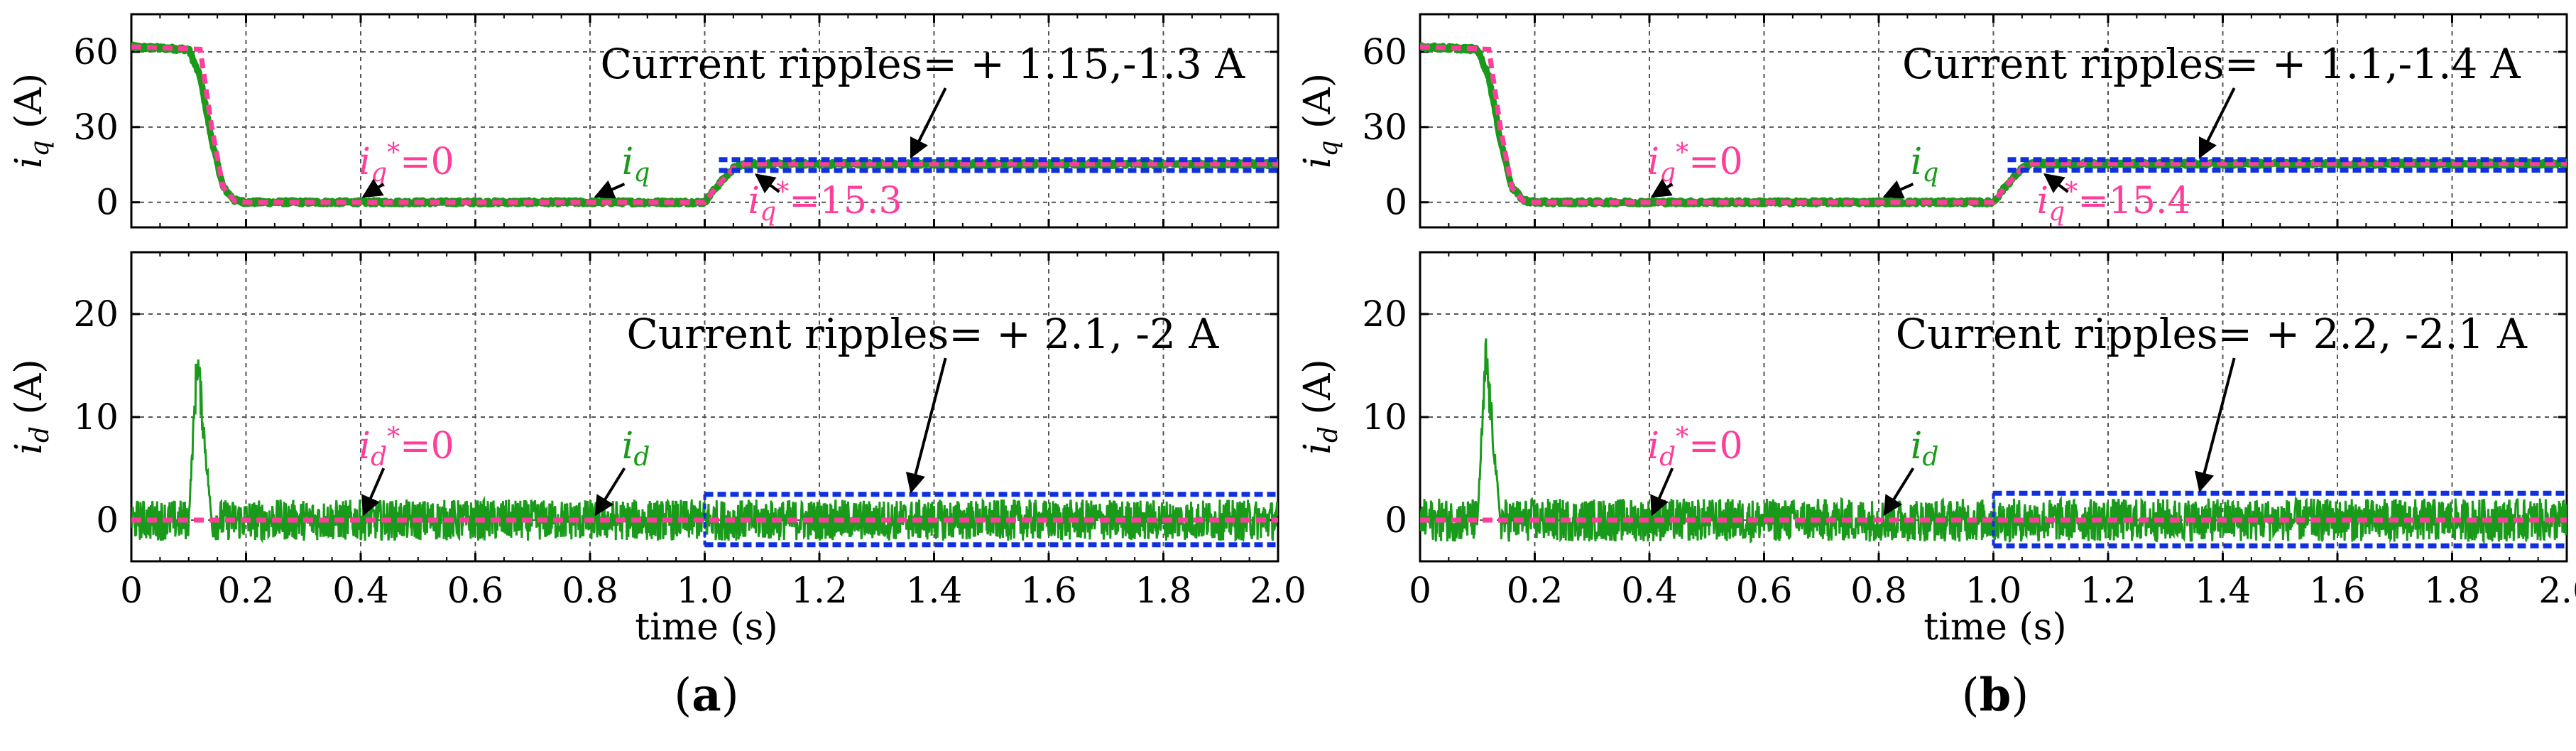  Describe the element at coordinates (706, 695) in the screenshot. I see `panel-label: (a)` at that location.